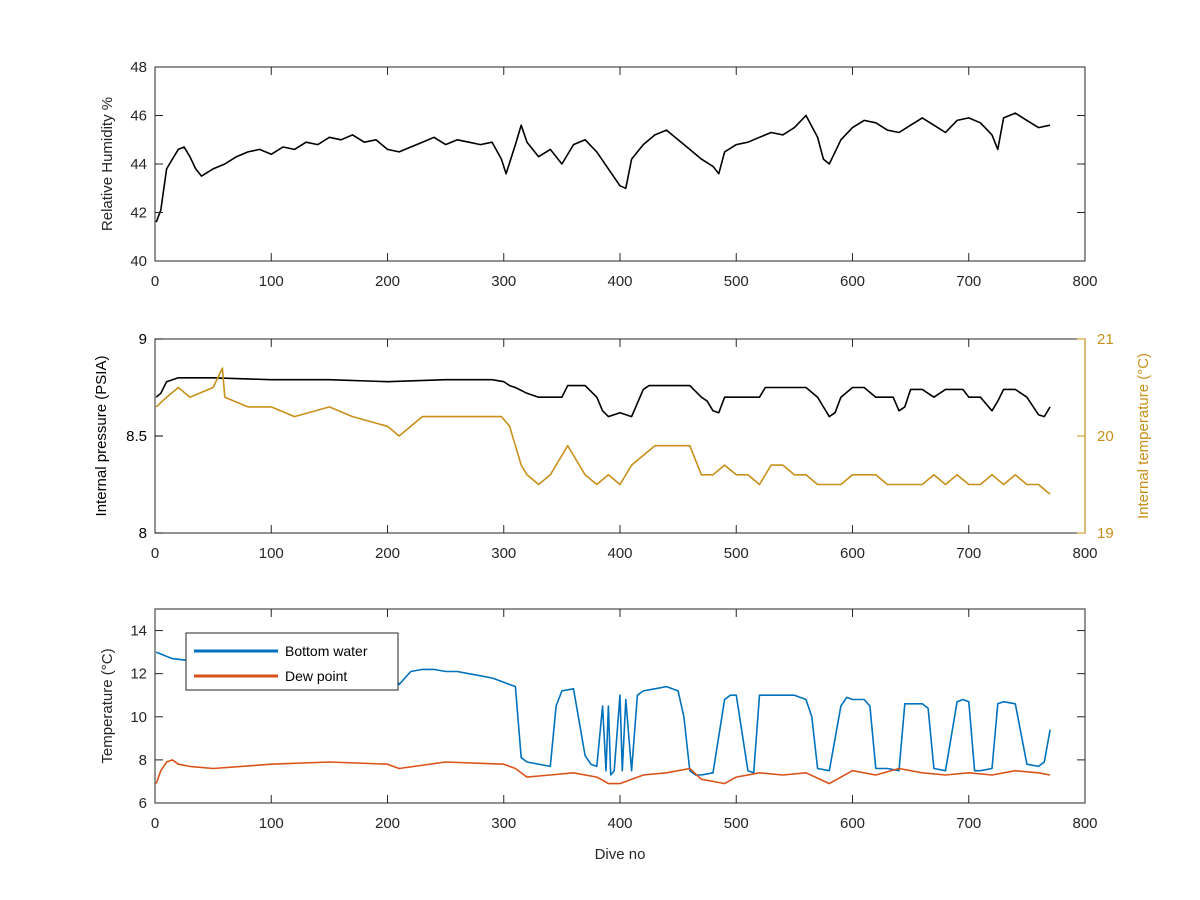 Image resolution: width=1200 pixels, height=900 pixels. I want to click on panel-temperature-xlabel: Dive no, so click(620, 854).